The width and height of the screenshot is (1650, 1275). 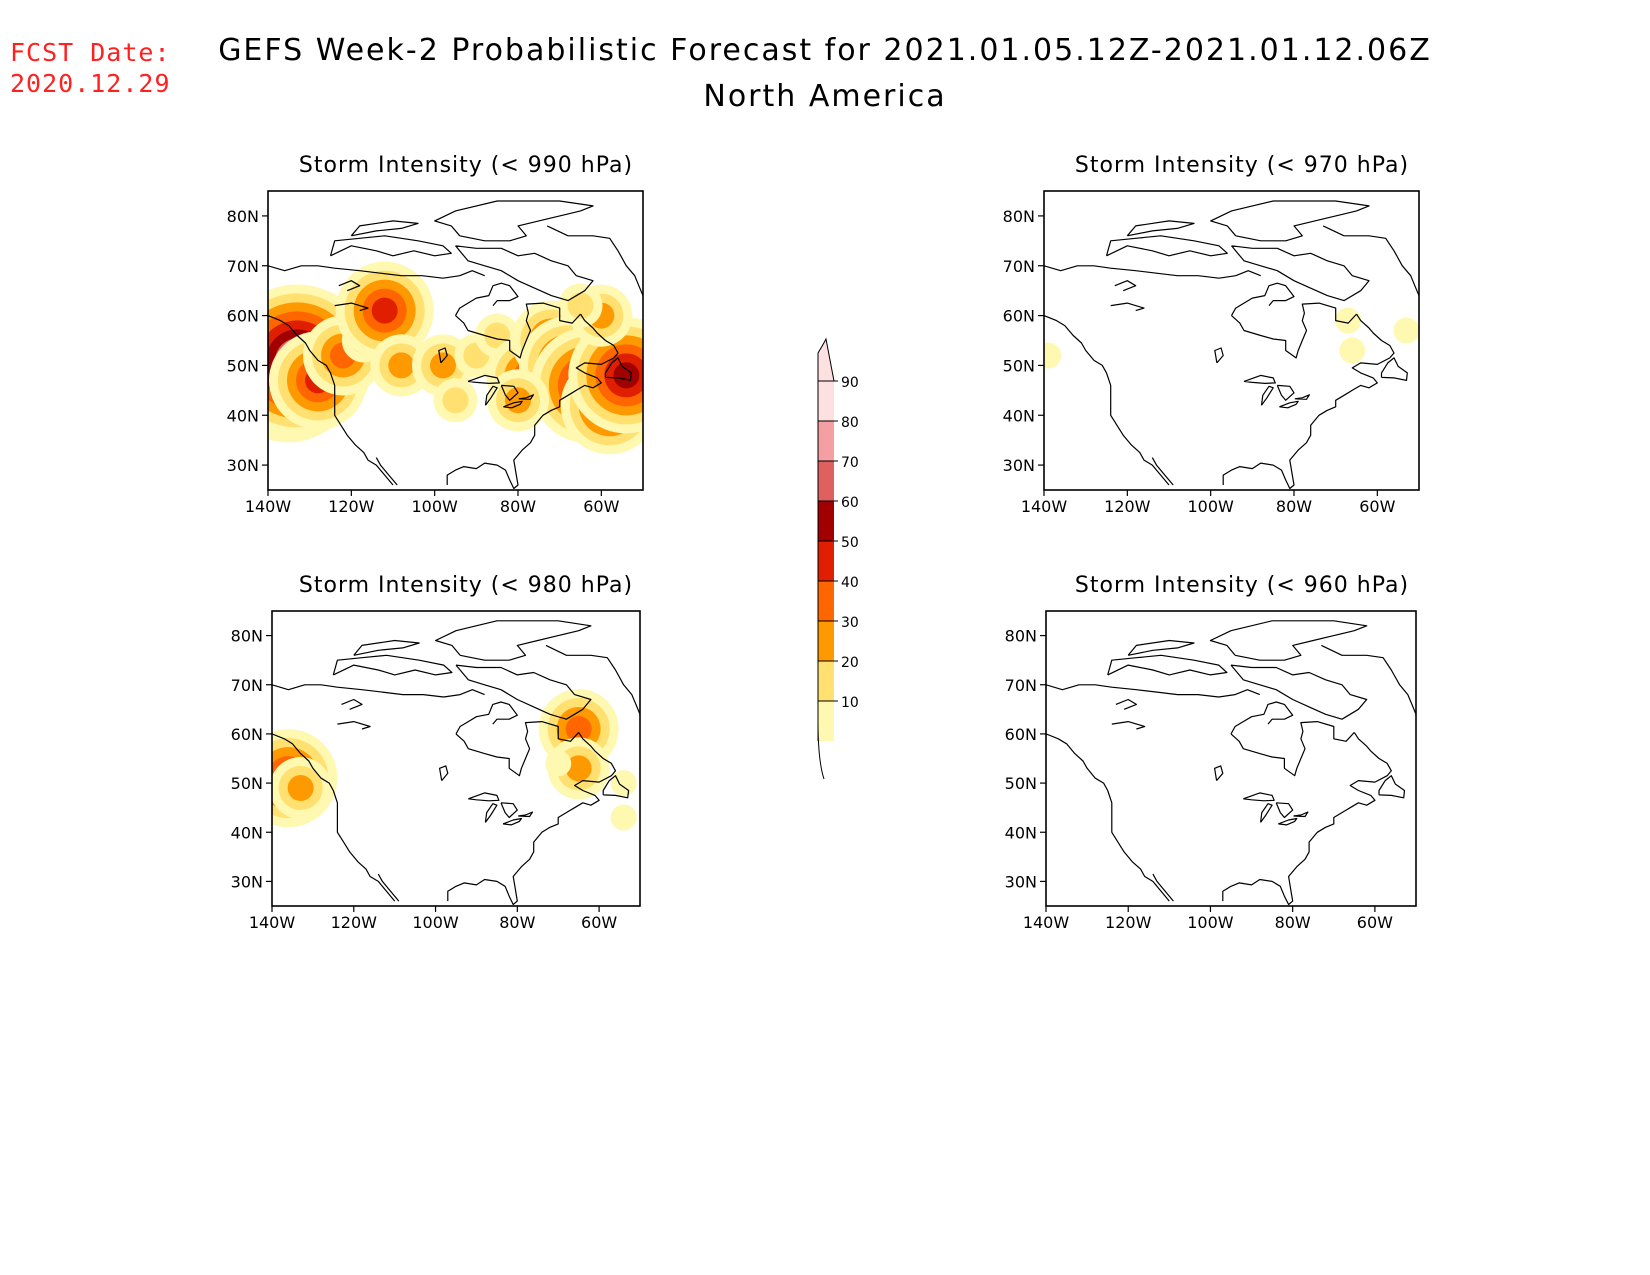 What do you see at coordinates (850, 623) in the screenshot?
I see `colorbar-label: 30` at bounding box center [850, 623].